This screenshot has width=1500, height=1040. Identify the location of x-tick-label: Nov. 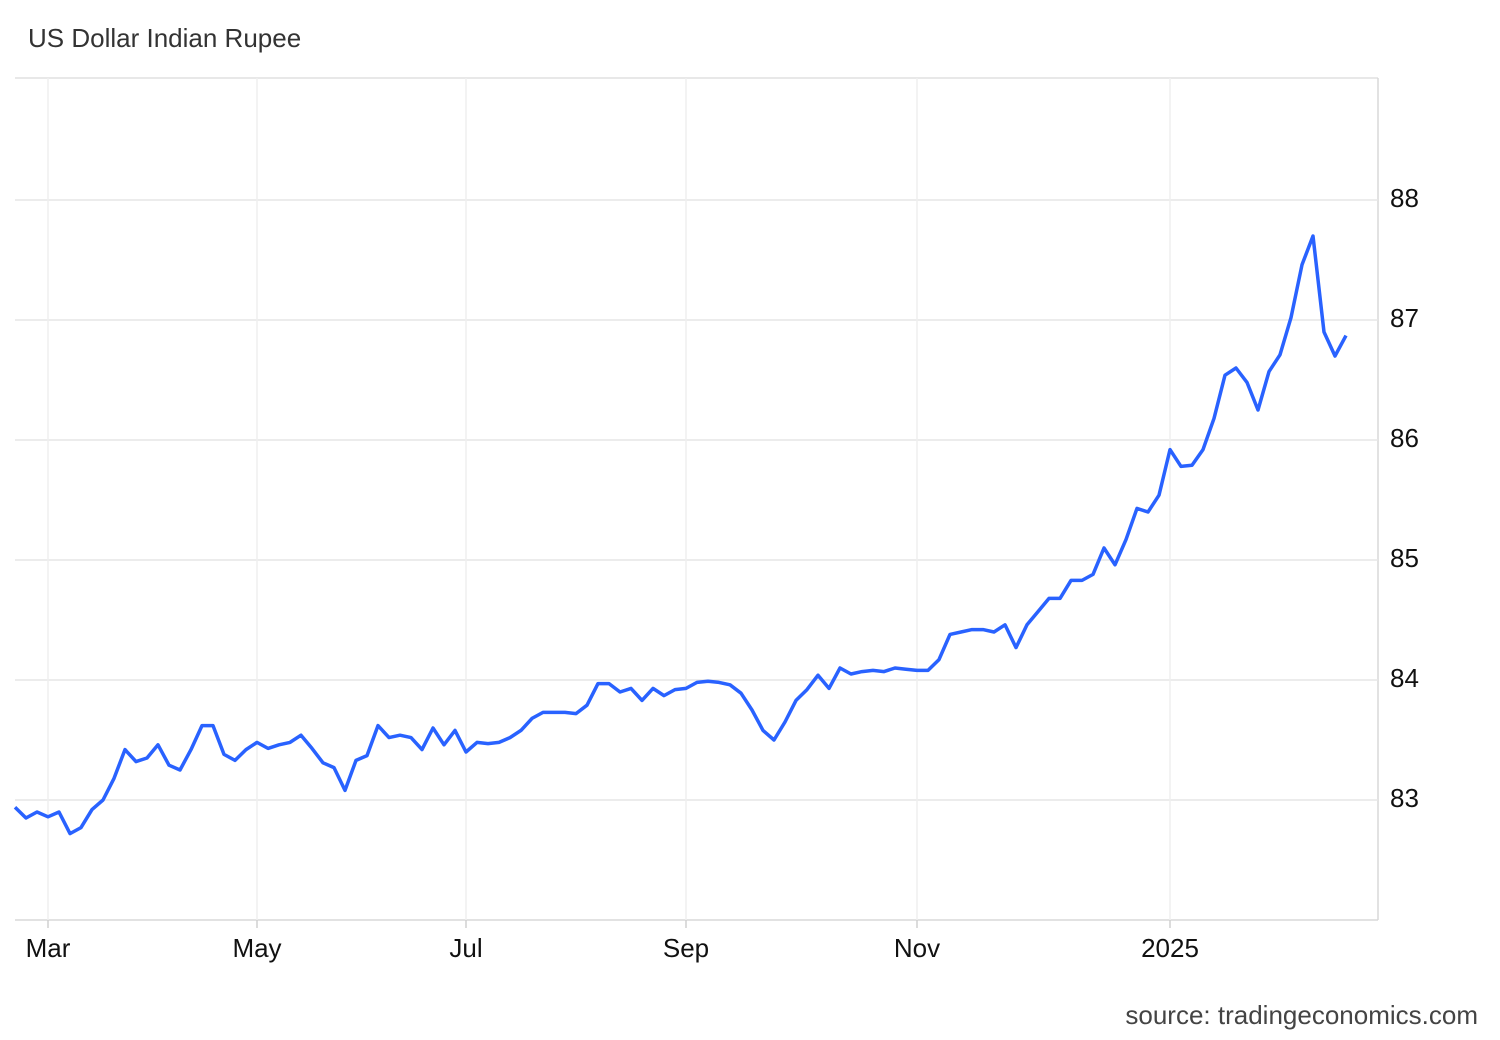
(917, 948).